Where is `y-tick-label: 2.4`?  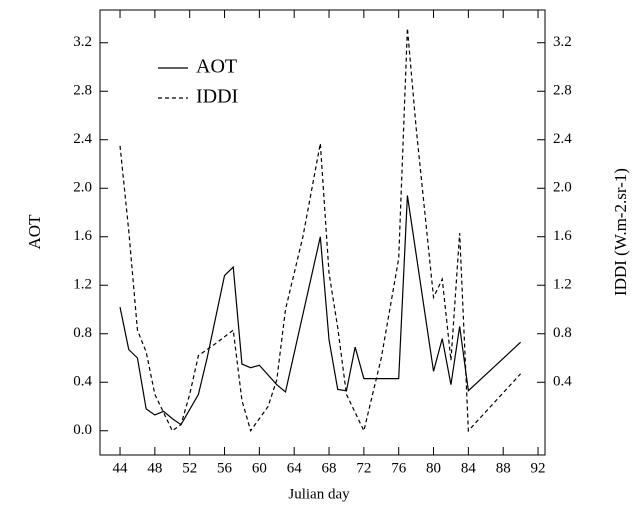
y-tick-label: 2.4 is located at coordinates (82, 139).